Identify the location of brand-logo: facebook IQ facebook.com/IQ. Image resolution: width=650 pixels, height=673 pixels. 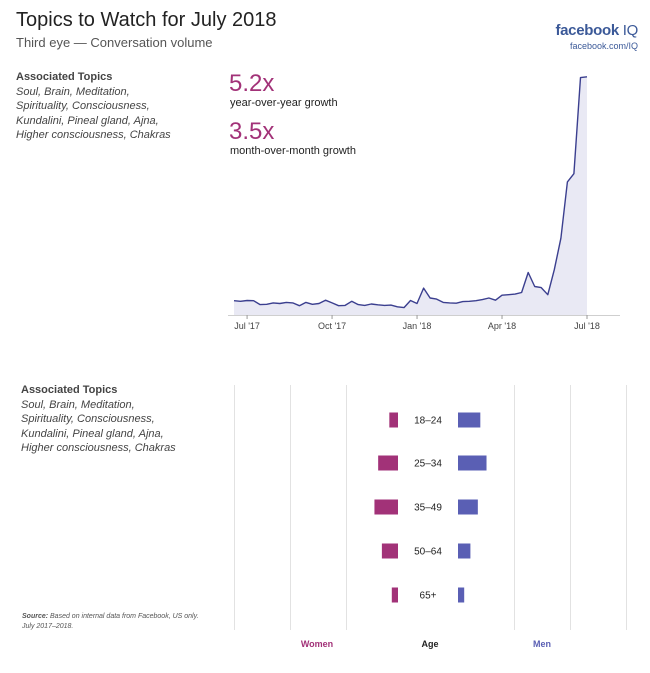
(596, 36).